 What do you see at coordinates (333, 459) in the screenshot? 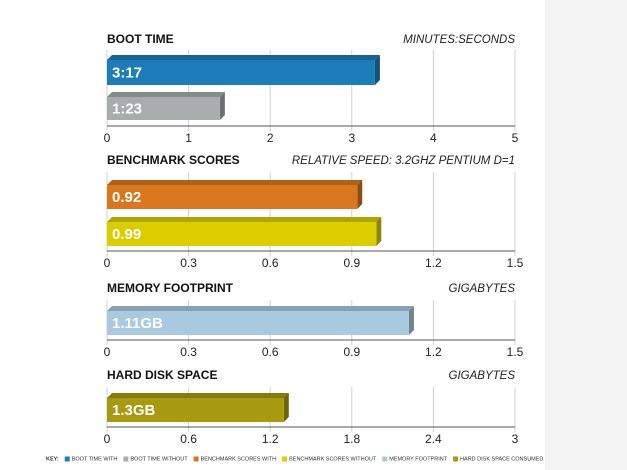
I see `legend-label: BENCHMARK SCORES WITHOUT` at bounding box center [333, 459].